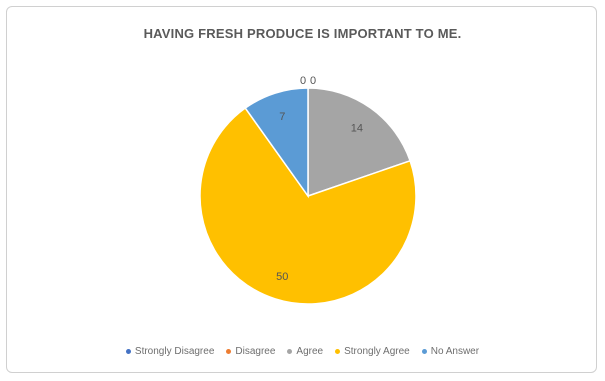 The image size is (605, 381). Describe the element at coordinates (282, 117) in the screenshot. I see `data-label-no-answer: 7` at that location.